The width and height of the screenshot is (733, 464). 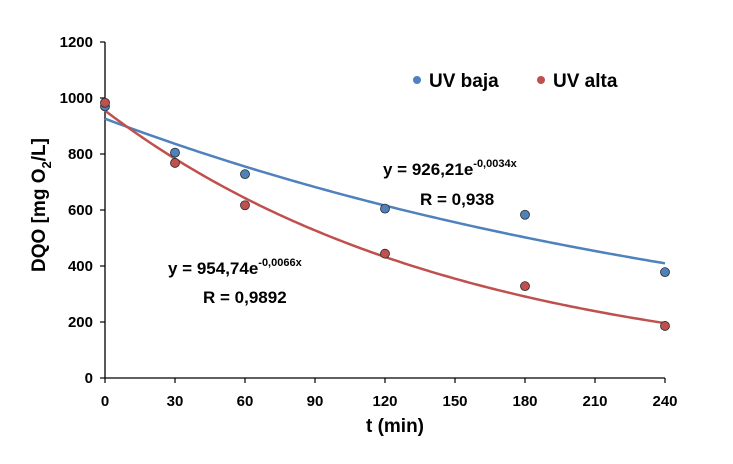 What do you see at coordinates (80, 266) in the screenshot?
I see `y-tick-label: 400` at bounding box center [80, 266].